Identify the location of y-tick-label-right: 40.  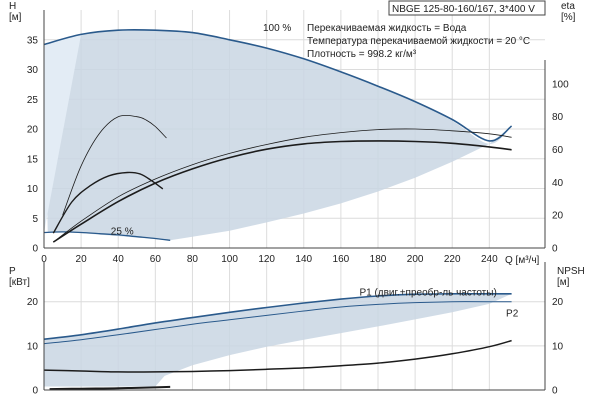
(558, 183).